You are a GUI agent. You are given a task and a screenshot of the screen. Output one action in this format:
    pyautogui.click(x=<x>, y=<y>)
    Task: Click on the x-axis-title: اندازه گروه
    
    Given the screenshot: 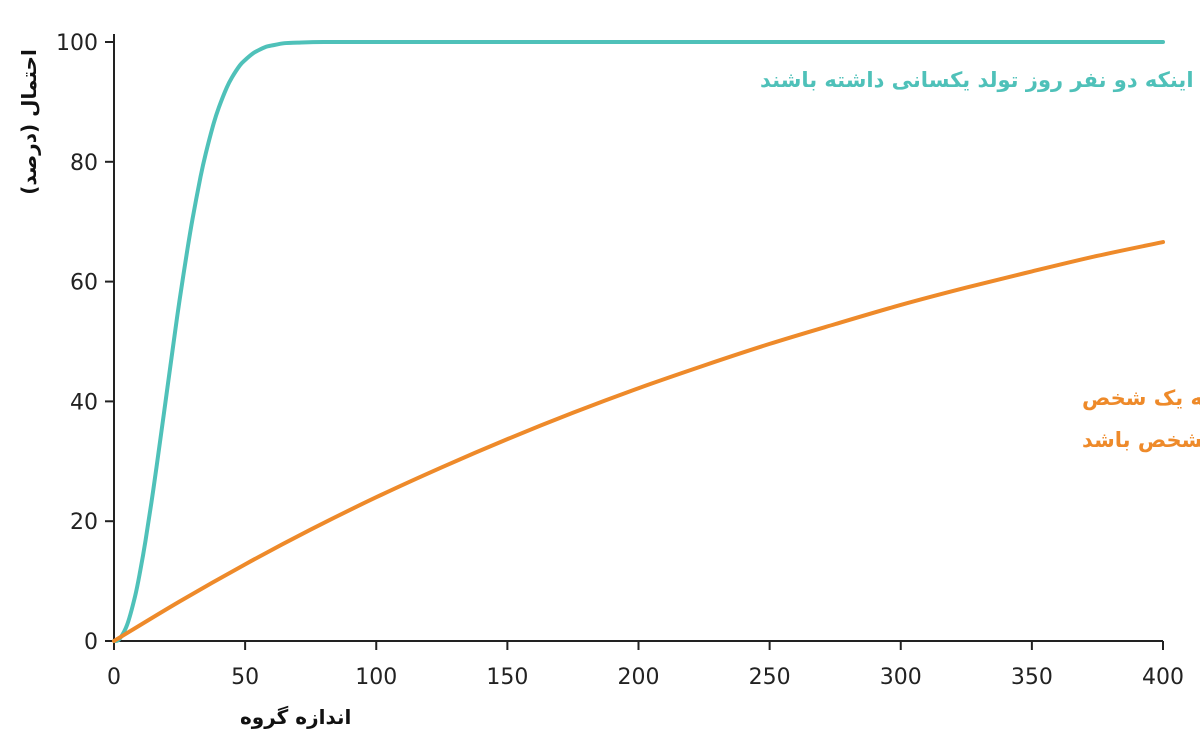 What is the action you would take?
    pyautogui.click(x=295, y=717)
    